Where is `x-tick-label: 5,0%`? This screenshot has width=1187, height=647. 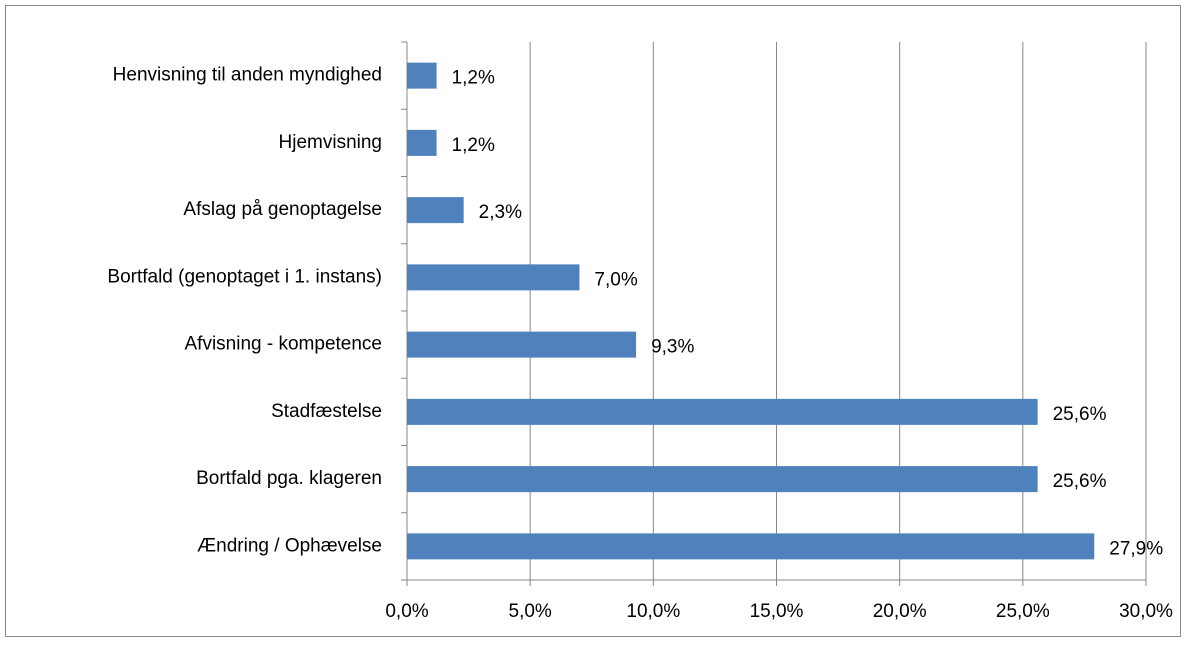 x-tick-label: 5,0% is located at coordinates (530, 611).